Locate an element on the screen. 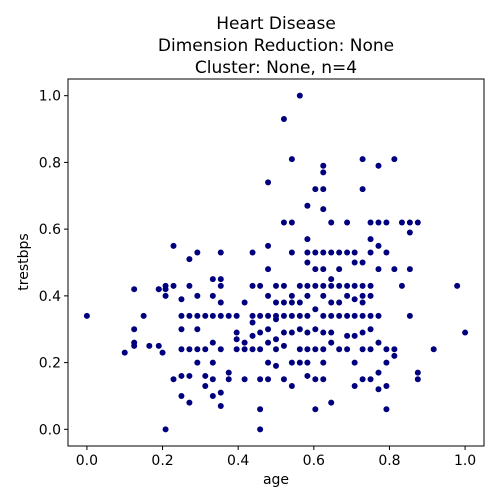 This screenshot has width=504, height=504. chart-title-line-1: Heart Disease is located at coordinates (276, 24).